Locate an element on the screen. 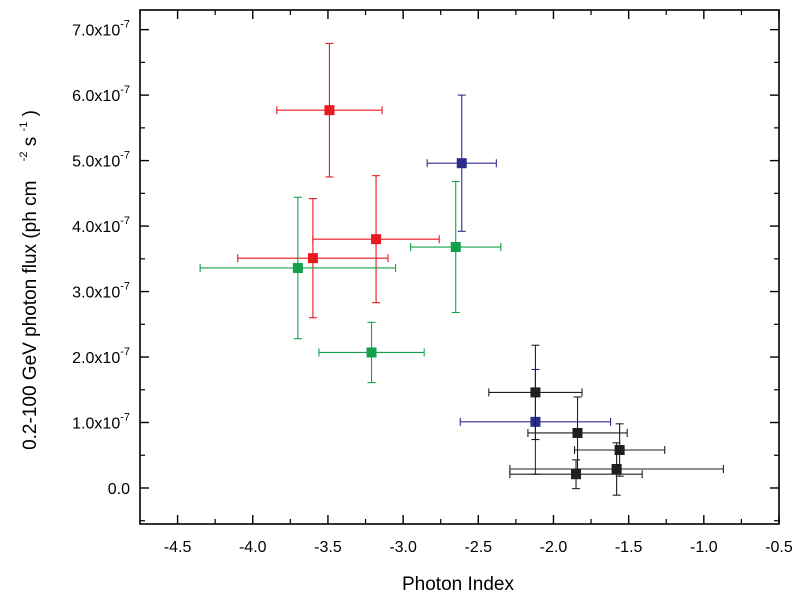  x-tick-label: -1.0 is located at coordinates (704, 547).